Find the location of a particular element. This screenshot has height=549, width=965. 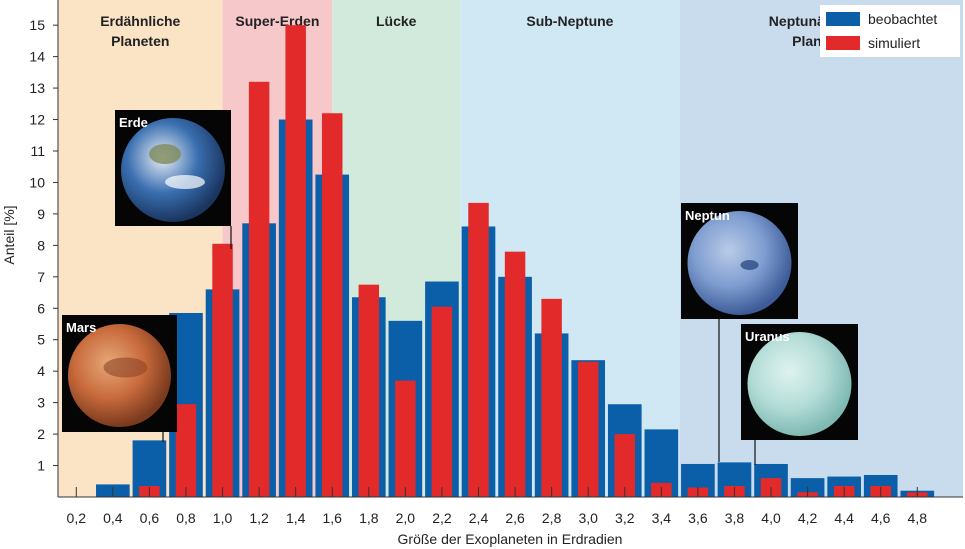

bar-simuliert-3,2 is located at coordinates (625, 465).